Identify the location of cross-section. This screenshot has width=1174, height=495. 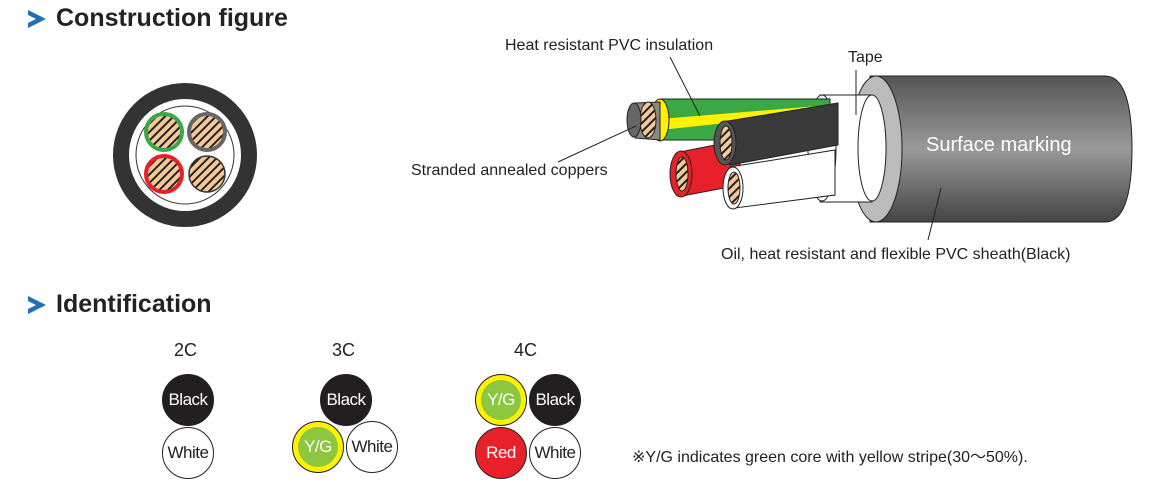
(185, 155).